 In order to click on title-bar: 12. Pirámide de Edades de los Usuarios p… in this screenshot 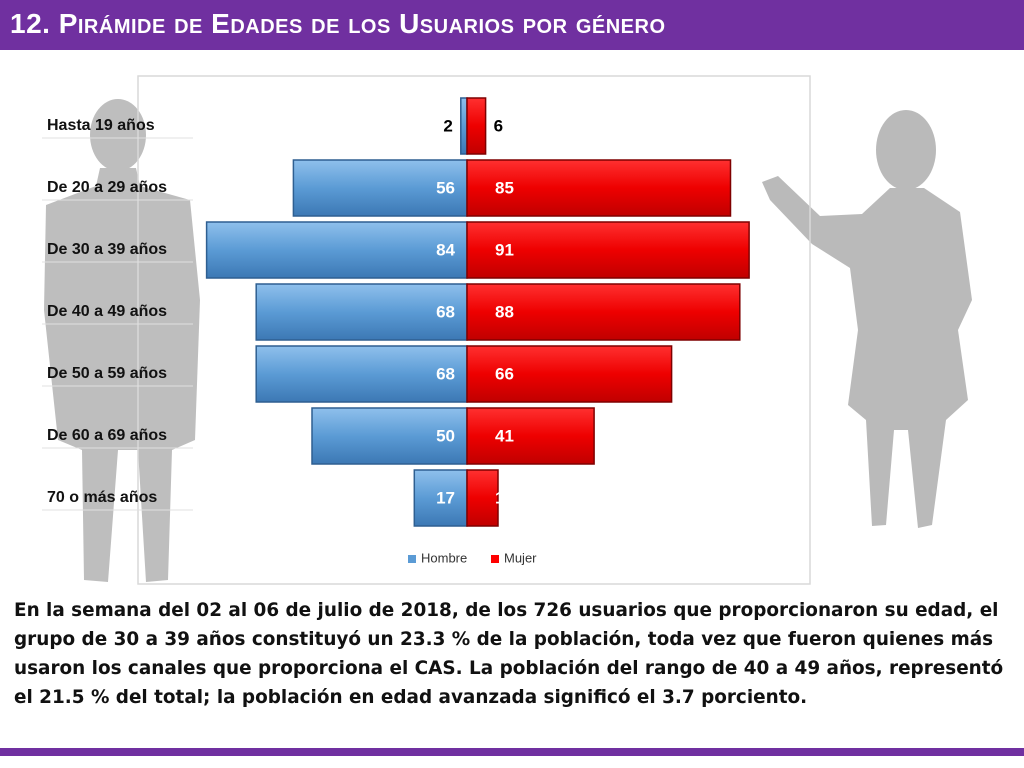, I will do `click(512, 25)`.